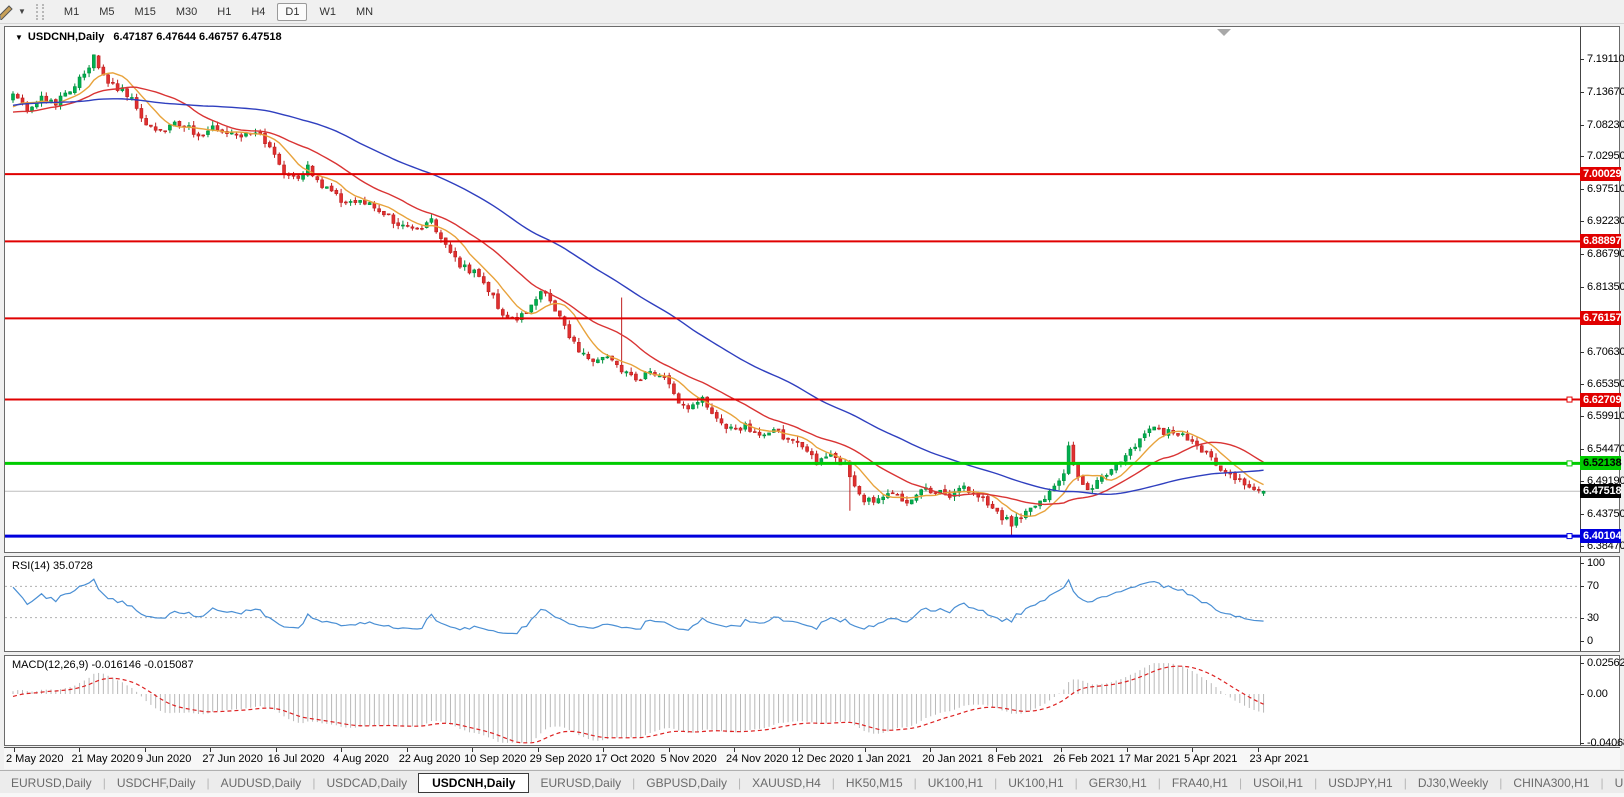 This screenshot has width=1624, height=797. Describe the element at coordinates (35, 759) in the screenshot. I see `date-axis-label: 2 May 2020` at that location.